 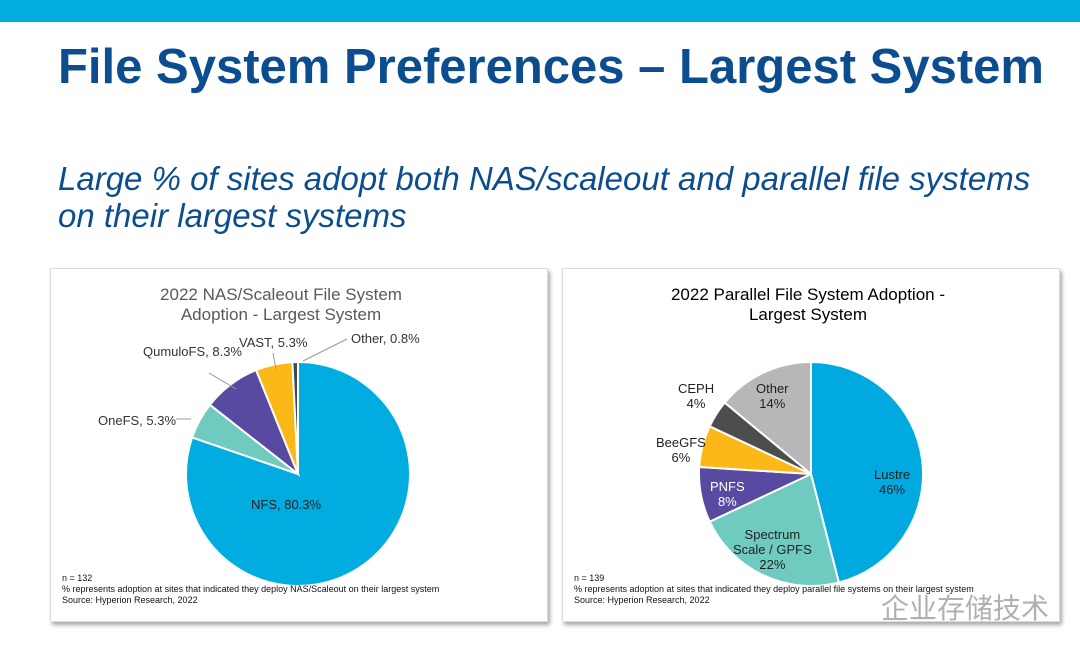 What do you see at coordinates (727, 494) in the screenshot?
I see `data-label: PNFS 8%` at bounding box center [727, 494].